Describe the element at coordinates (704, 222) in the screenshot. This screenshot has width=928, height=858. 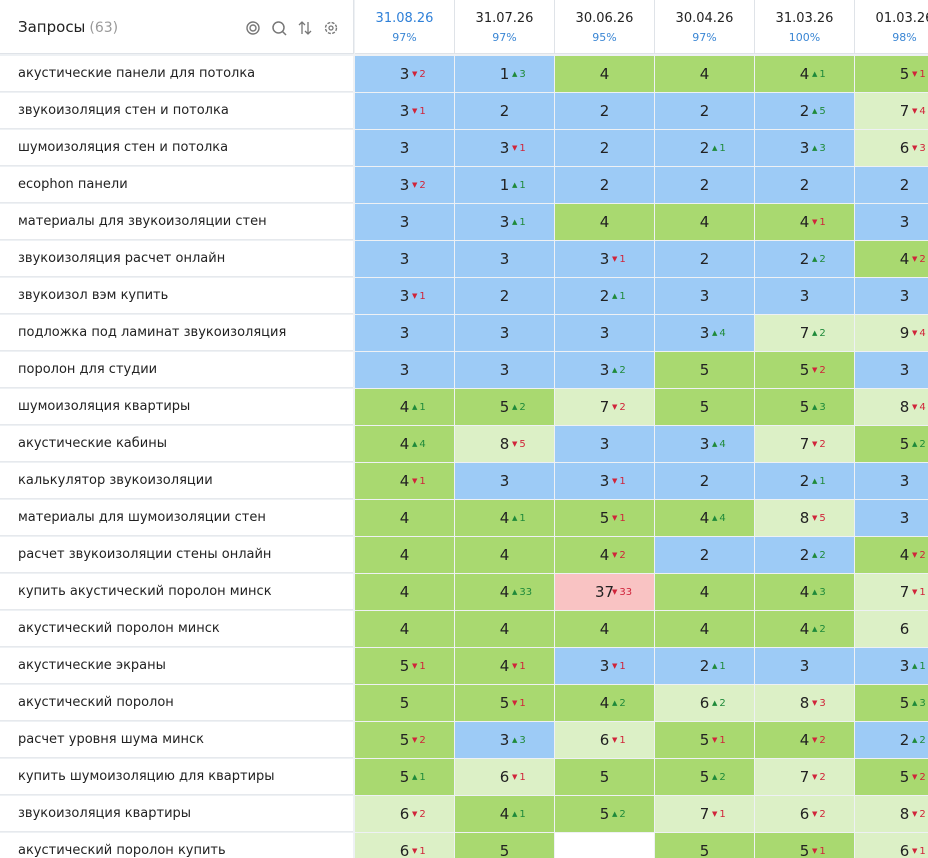
I see `position-cell: 4` at that location.